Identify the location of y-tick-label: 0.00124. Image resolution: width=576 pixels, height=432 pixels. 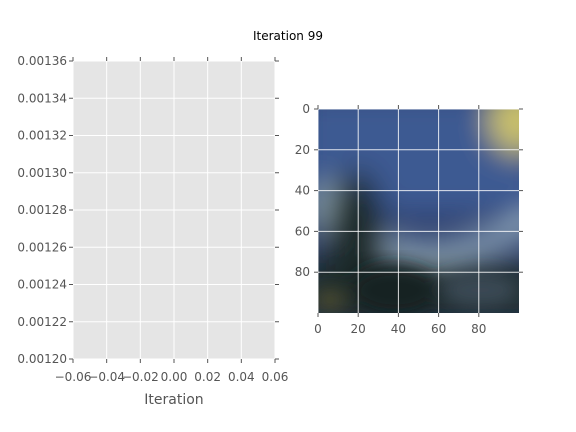
(42, 285).